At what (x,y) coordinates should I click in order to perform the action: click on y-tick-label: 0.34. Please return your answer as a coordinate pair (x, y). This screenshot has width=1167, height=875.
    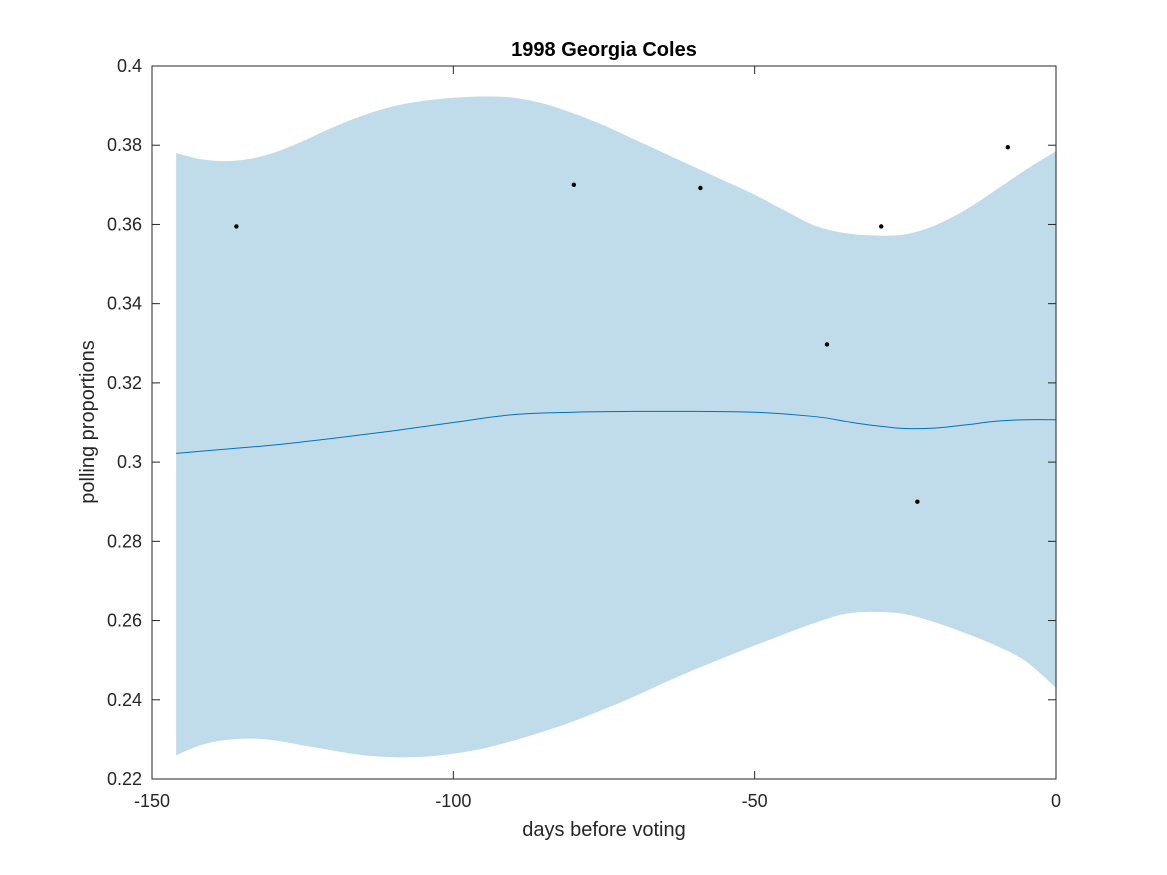
    Looking at the image, I should click on (124, 304).